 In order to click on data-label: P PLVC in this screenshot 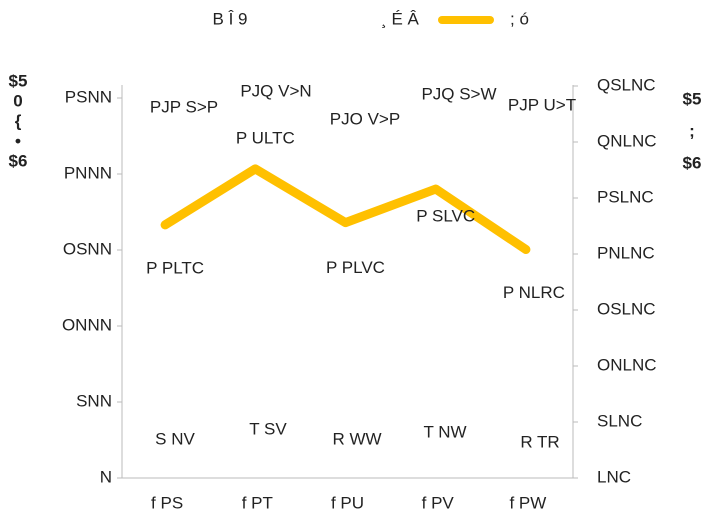, I will do `click(355, 267)`.